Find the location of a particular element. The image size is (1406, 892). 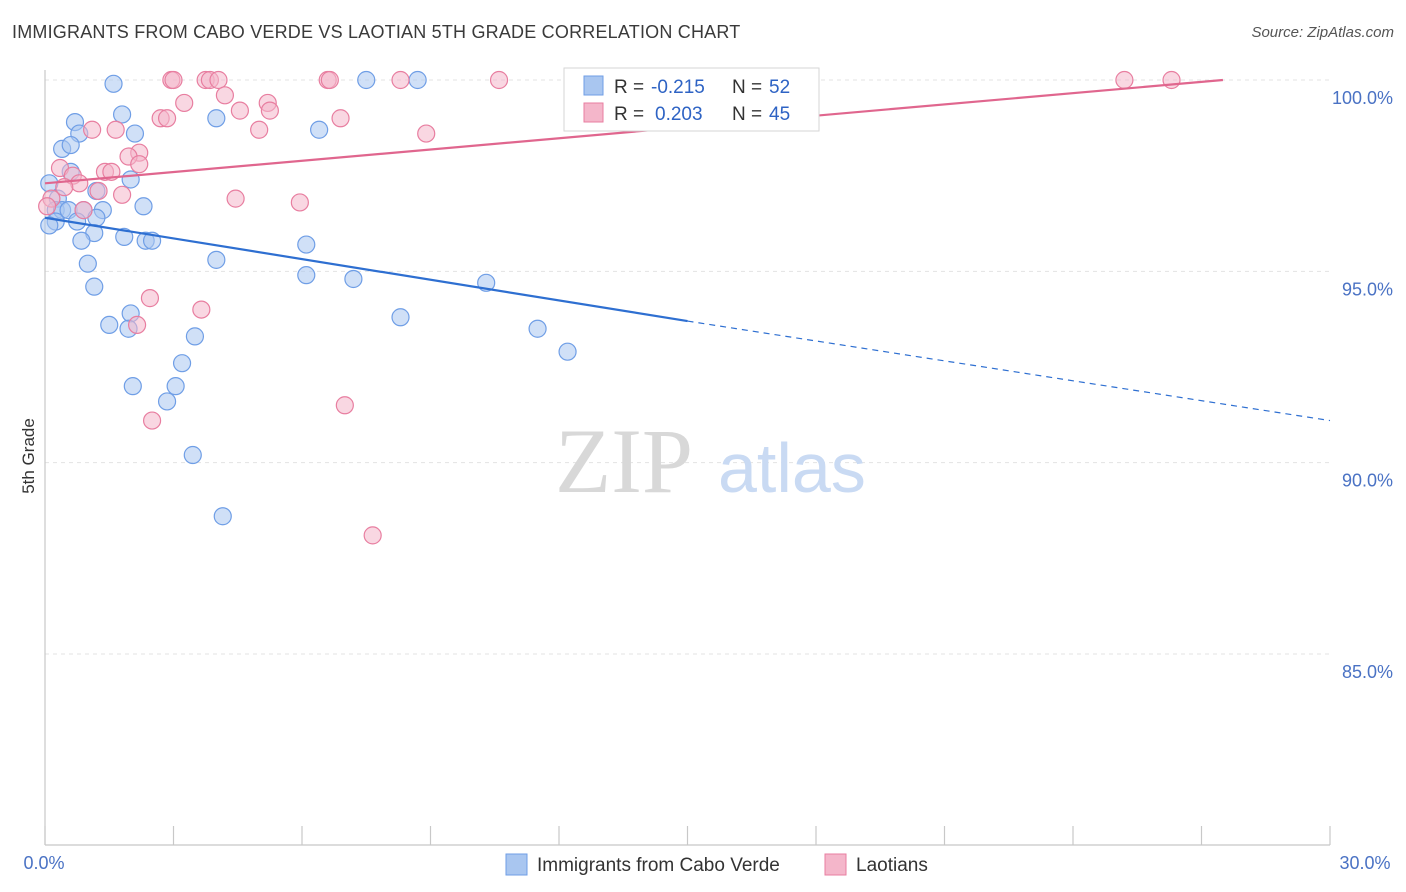

legend-n-label-2: N = is located at coordinates (747, 114).